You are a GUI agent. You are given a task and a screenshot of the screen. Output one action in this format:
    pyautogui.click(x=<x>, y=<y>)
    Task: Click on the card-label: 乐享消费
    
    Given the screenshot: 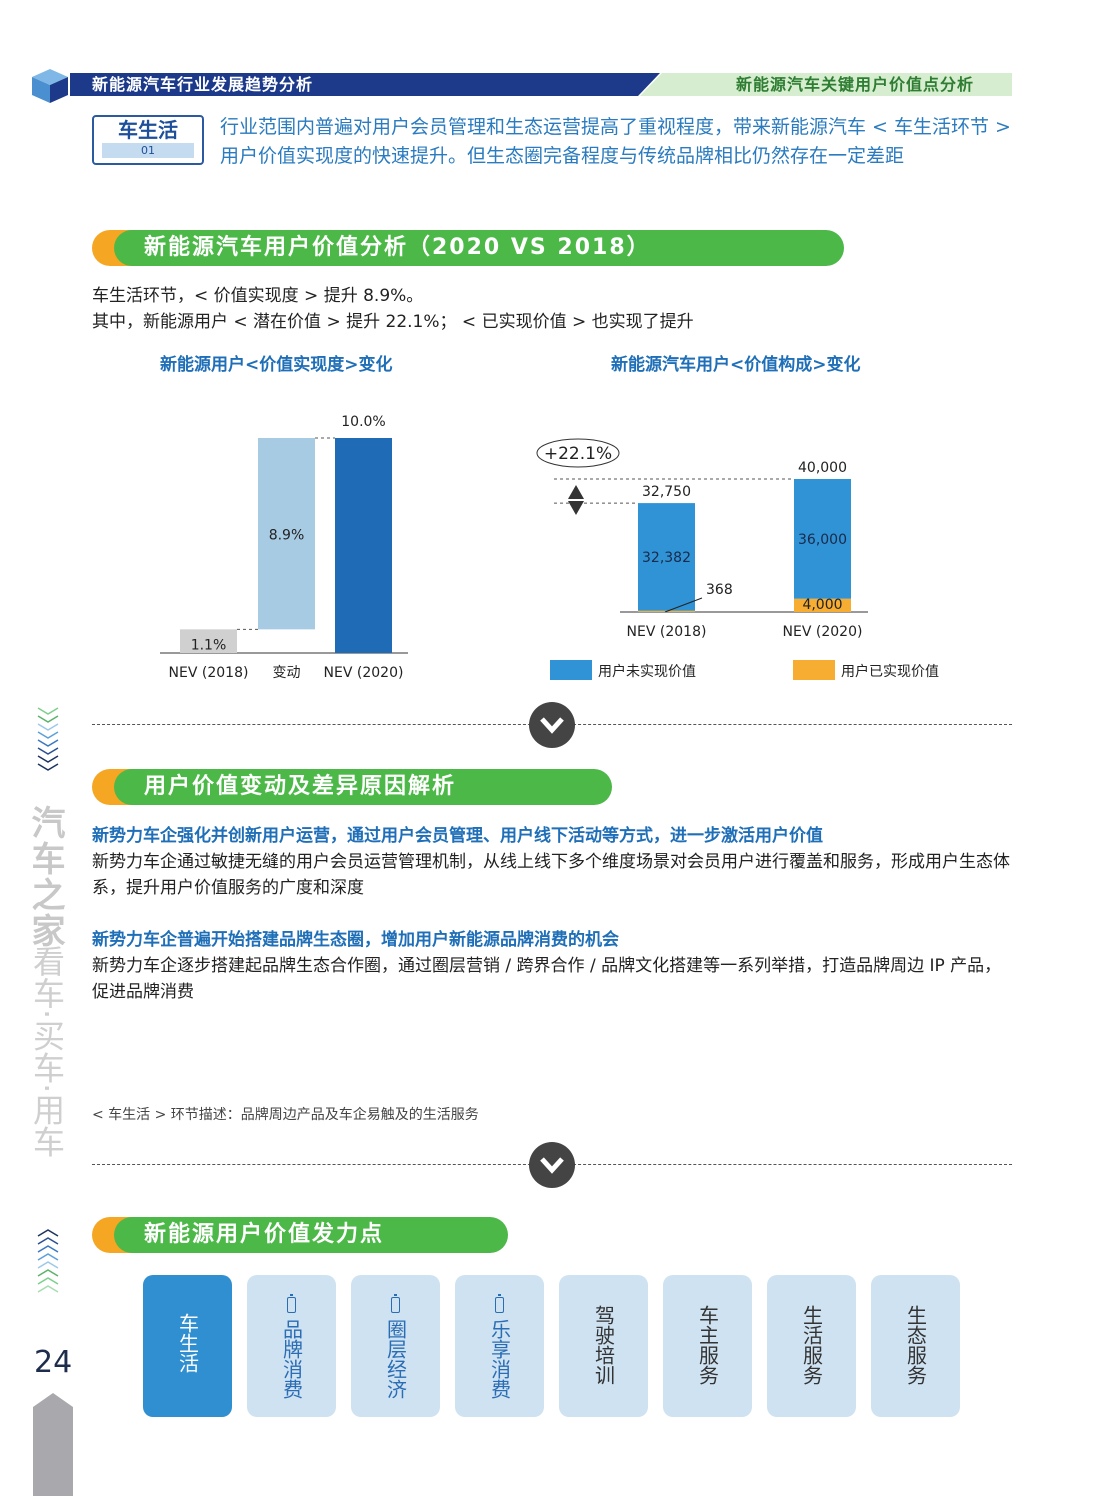 What is the action you would take?
    pyautogui.click(x=499, y=1359)
    